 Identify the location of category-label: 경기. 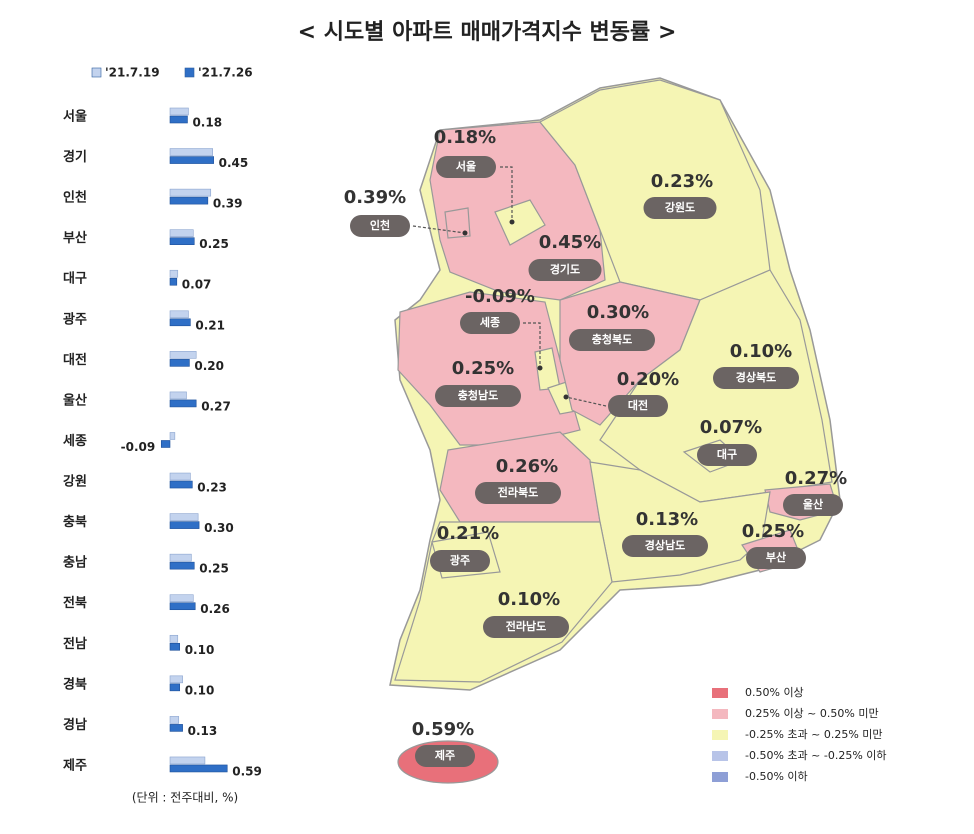
(75, 157).